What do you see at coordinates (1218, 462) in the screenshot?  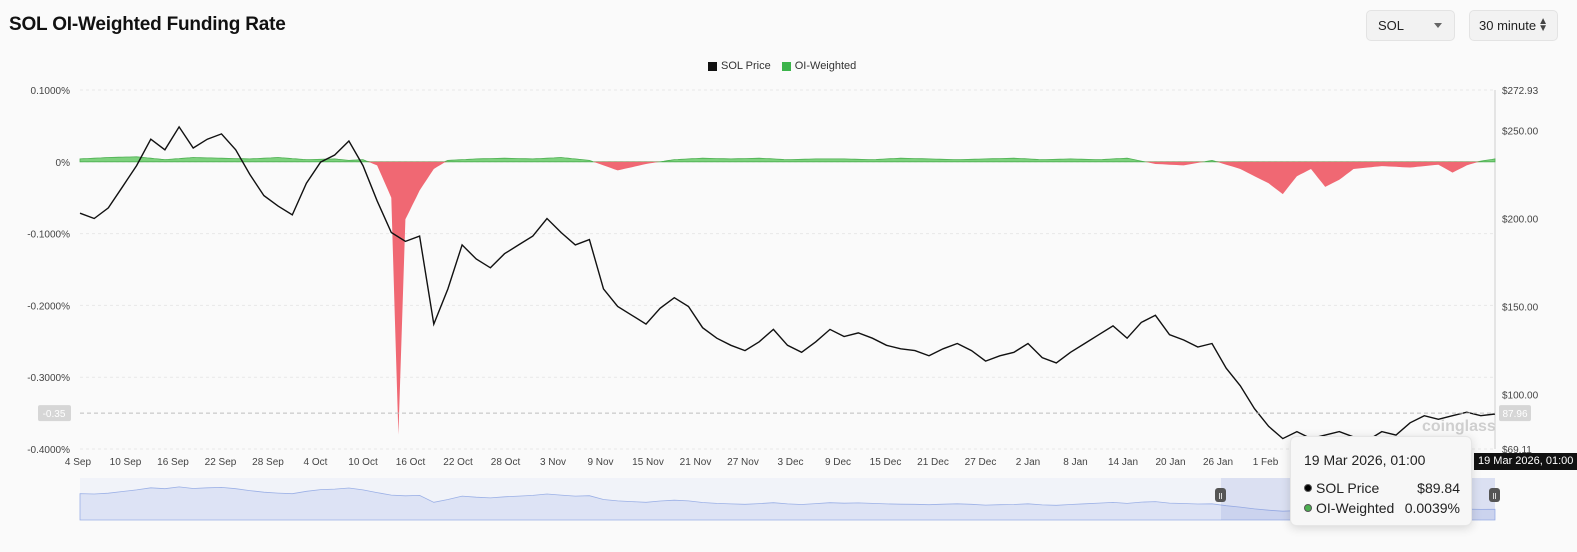 I see `x-axis-tick: 26 Jan` at bounding box center [1218, 462].